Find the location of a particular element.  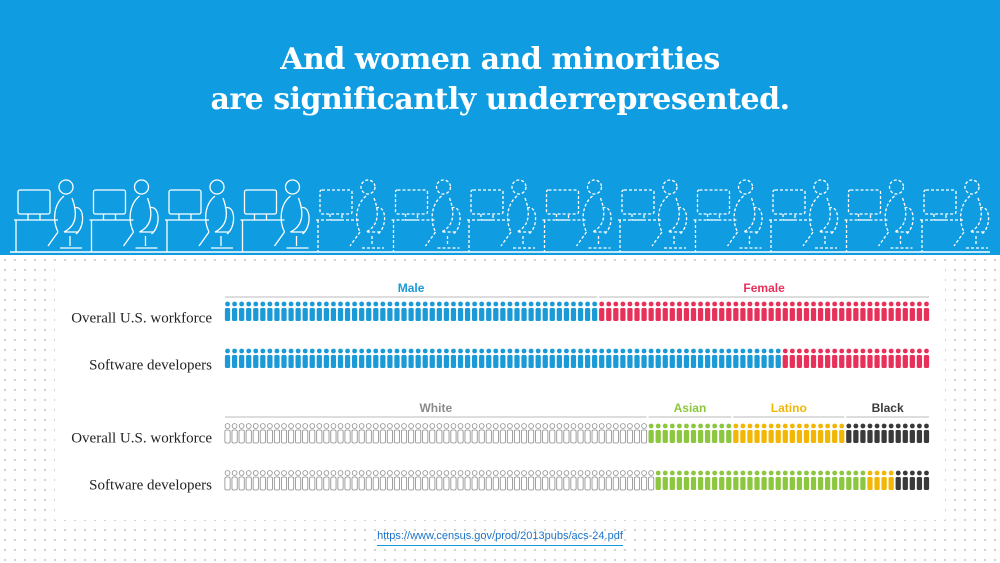

legend-label: Female is located at coordinates (764, 288).